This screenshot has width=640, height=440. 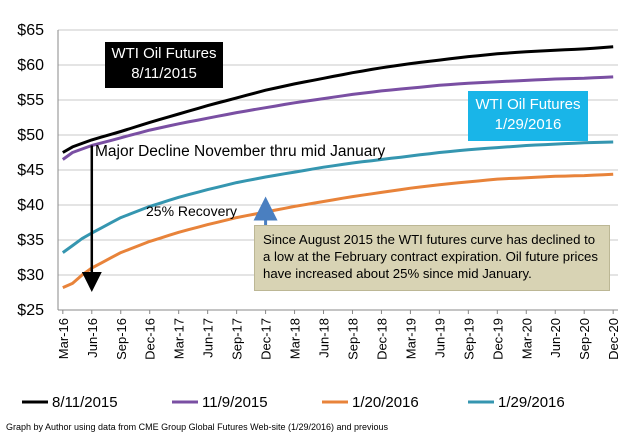 I want to click on x-tick-label: Mar-18, so click(x=295, y=338).